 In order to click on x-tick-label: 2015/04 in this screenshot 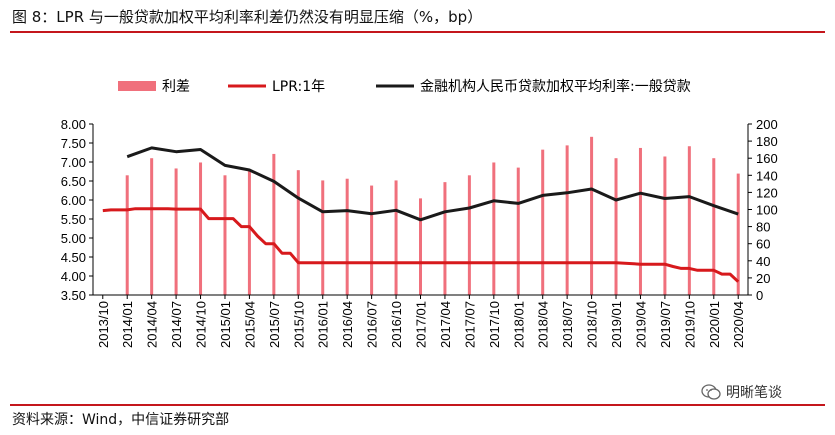, I will do `click(249, 324)`.